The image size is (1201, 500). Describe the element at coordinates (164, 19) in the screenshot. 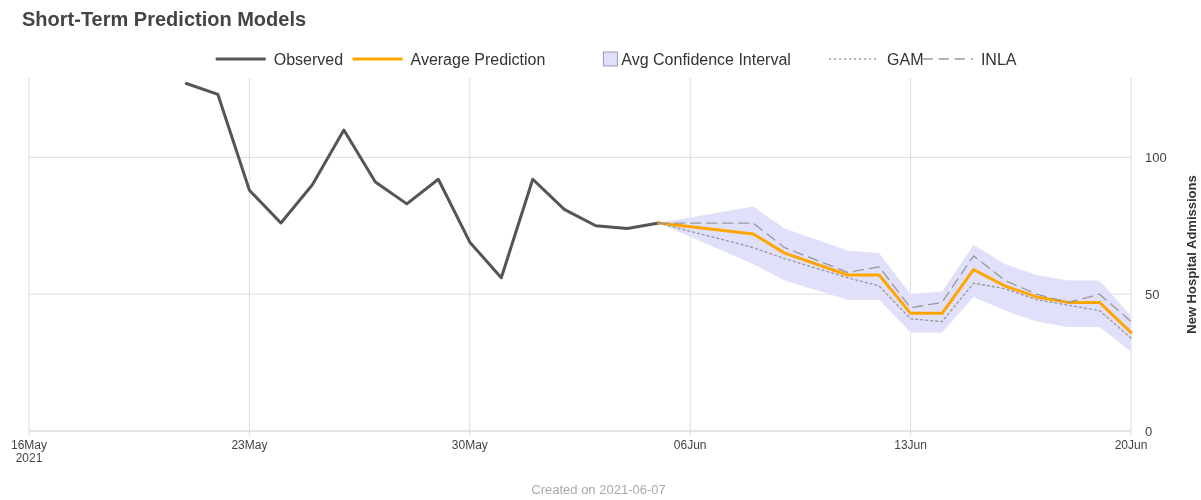

I see `chart-title: Short-Term Prediction Models` at that location.